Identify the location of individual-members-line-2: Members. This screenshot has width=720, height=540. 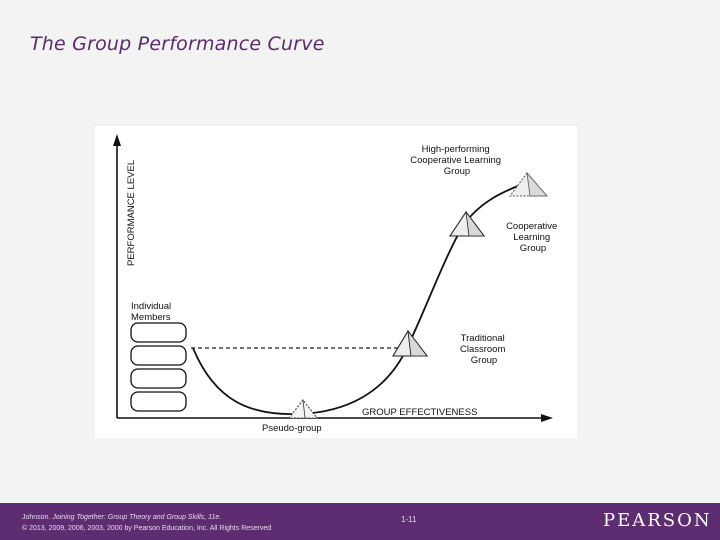
(151, 317).